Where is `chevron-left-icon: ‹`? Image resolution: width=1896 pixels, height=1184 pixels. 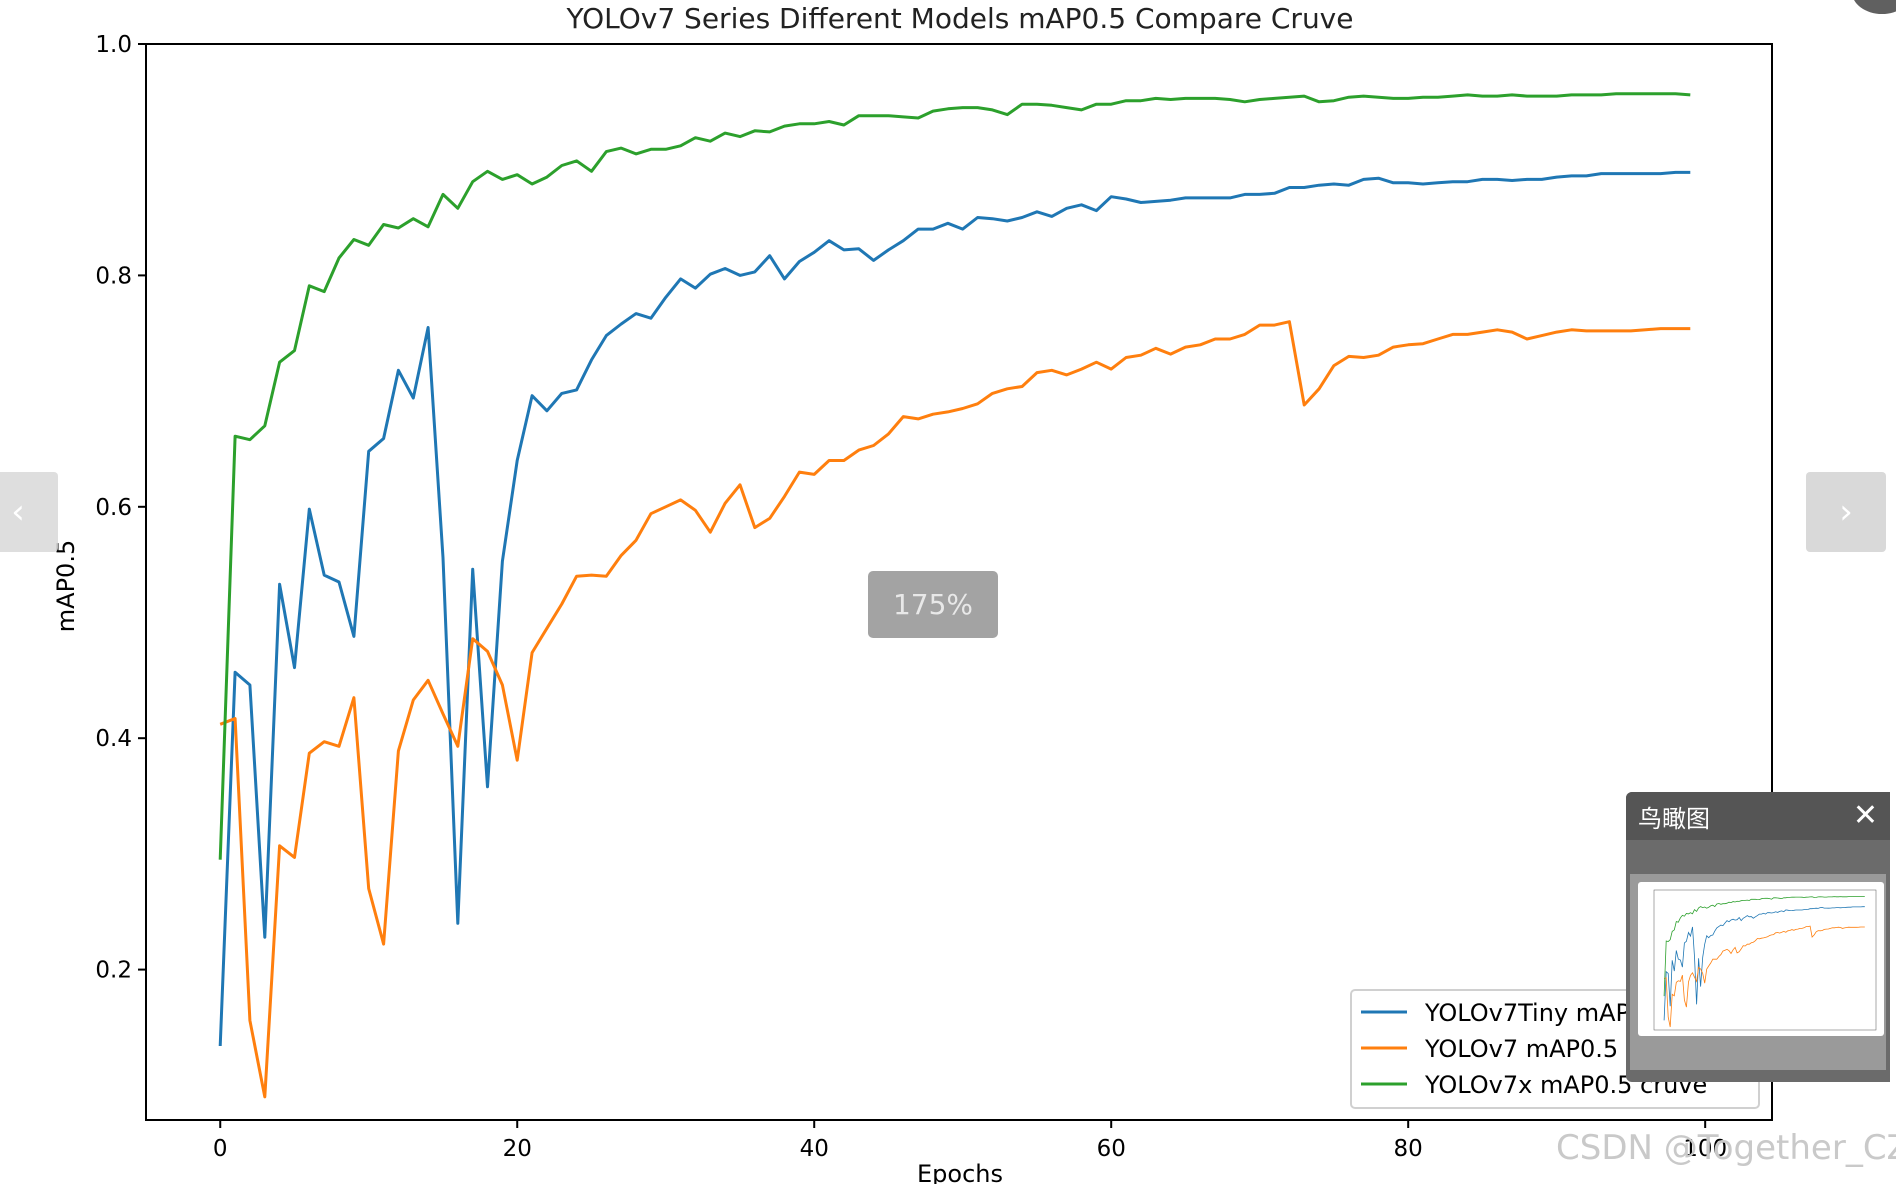
chevron-left-icon: ‹ is located at coordinates (18, 512).